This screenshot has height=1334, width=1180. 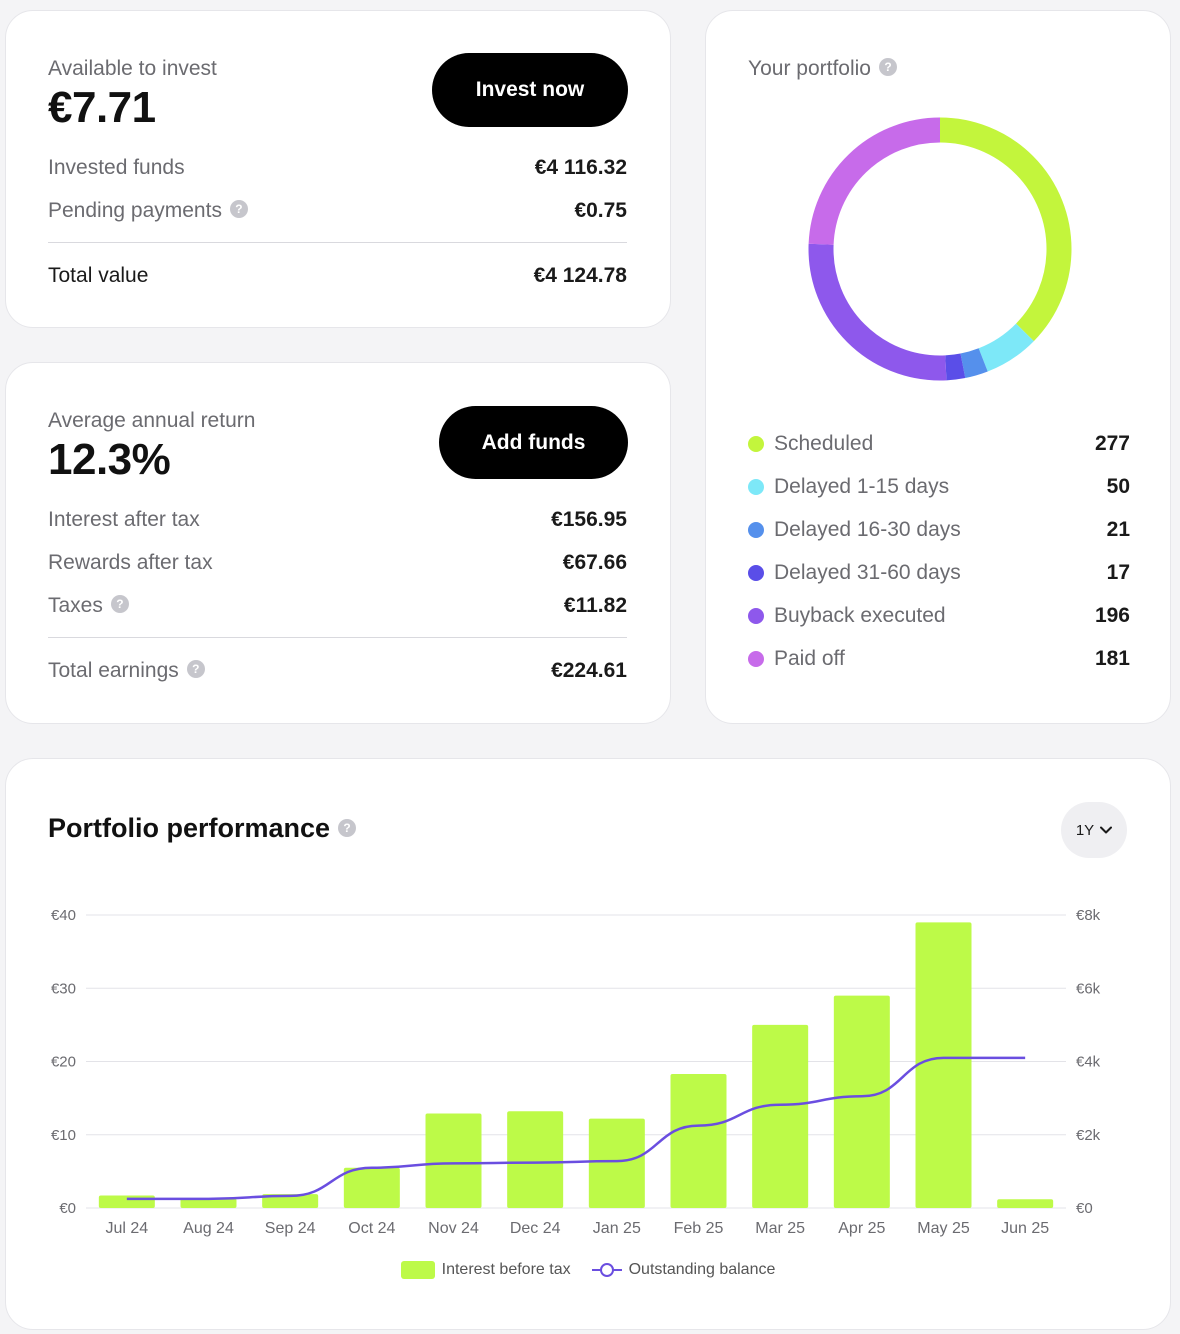 I want to click on total-earnings-label: Total earnings, so click(x=113, y=670).